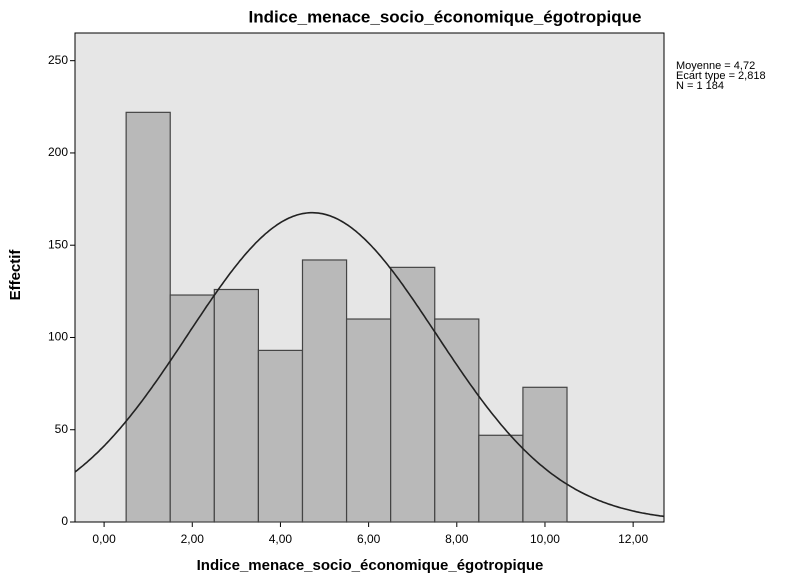  I want to click on x-tick-label: 12,00, so click(633, 539).